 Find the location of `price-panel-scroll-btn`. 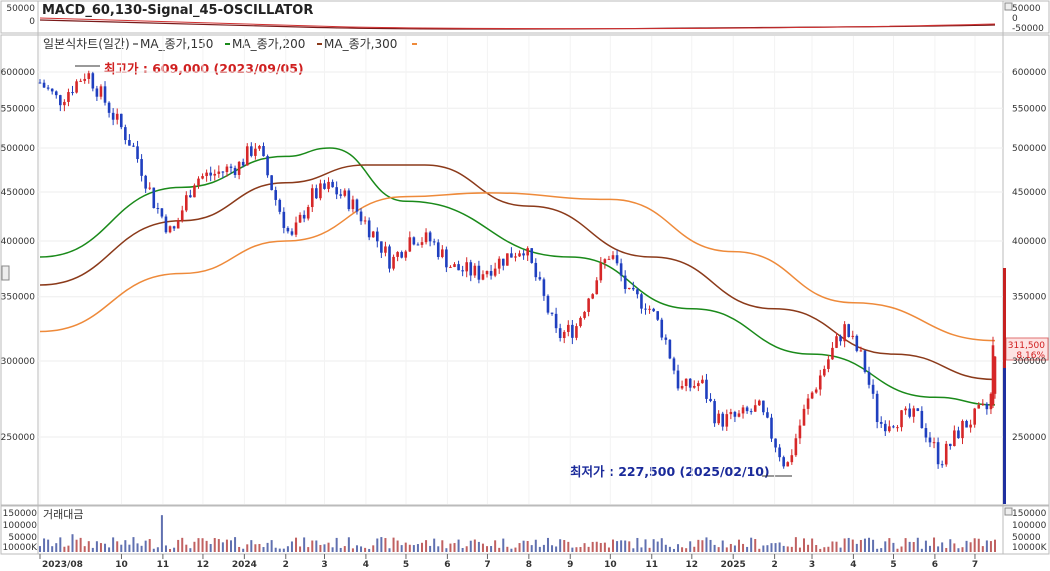

price-panel-scroll-btn is located at coordinates (5, 273).